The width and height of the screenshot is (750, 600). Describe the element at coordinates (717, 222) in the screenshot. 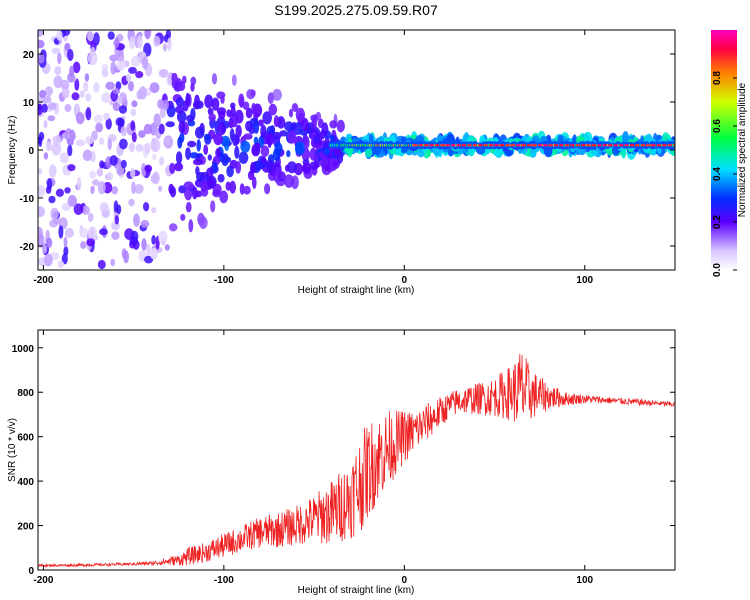

I see `colorbar-tick-label: 0.2` at that location.